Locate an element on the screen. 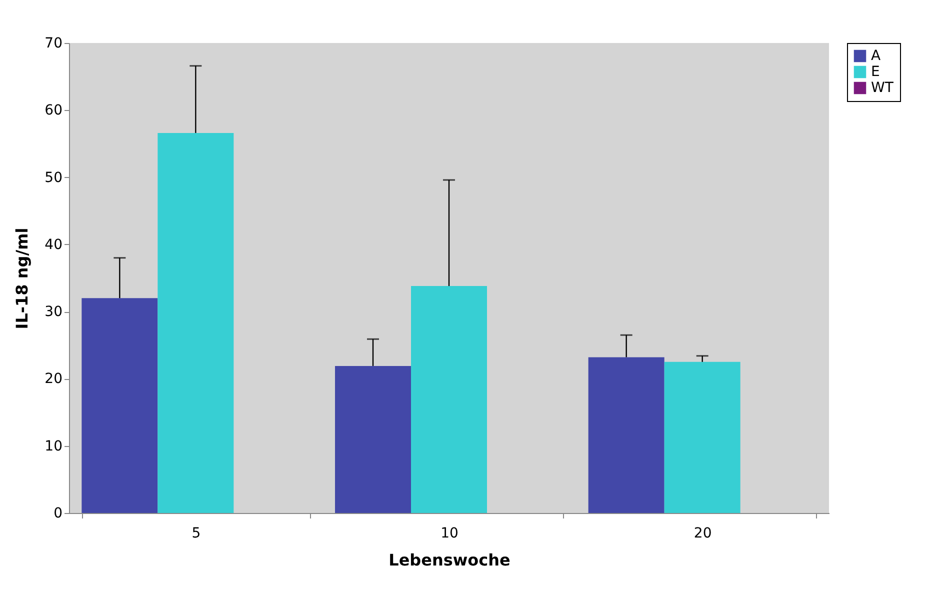 Image resolution: width=940 pixels, height=597 pixels. y-tick-label: 40 is located at coordinates (53, 244).